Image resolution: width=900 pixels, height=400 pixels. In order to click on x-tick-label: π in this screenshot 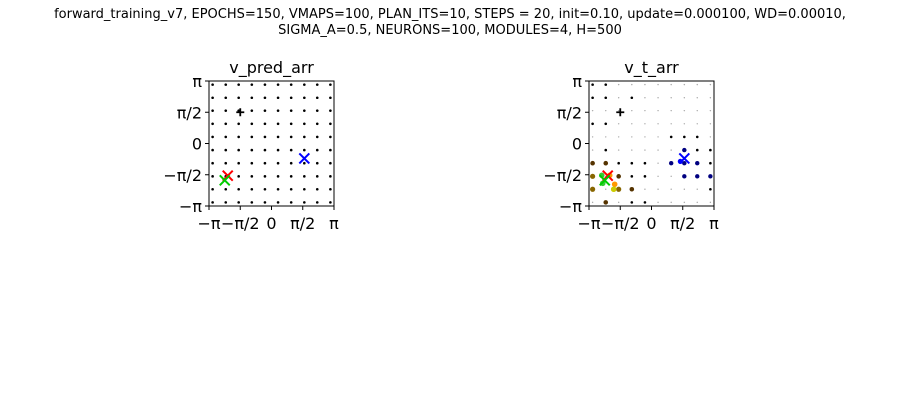, I will do `click(714, 223)`.